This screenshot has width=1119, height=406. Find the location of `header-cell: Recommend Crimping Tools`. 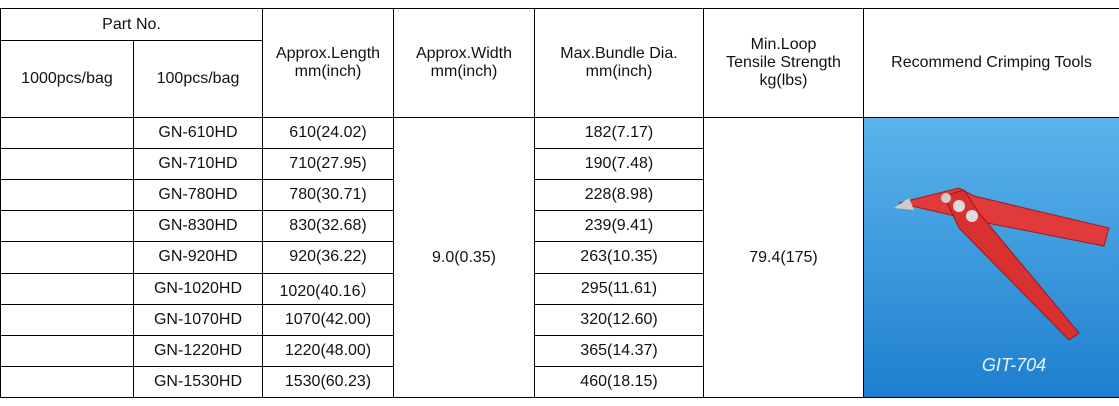

header-cell: Recommend Crimping Tools is located at coordinates (991, 63).